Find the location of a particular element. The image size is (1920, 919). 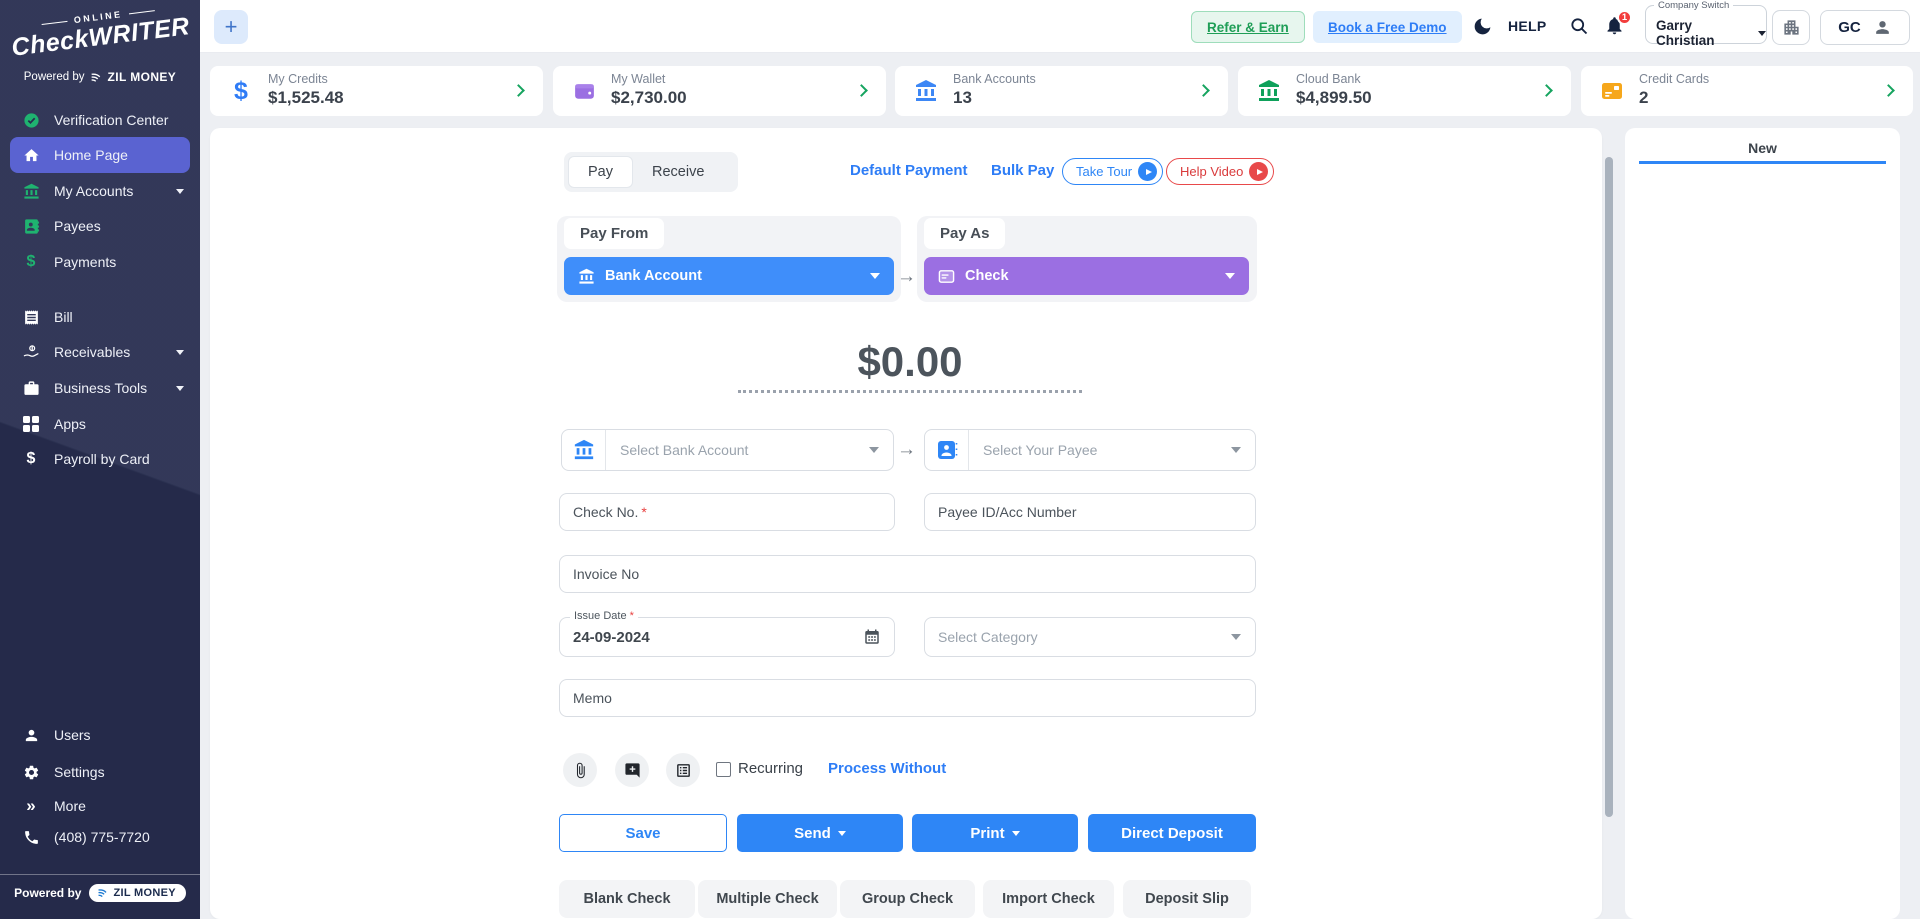

pay-from-dropdown: Bank Account is located at coordinates (729, 276).